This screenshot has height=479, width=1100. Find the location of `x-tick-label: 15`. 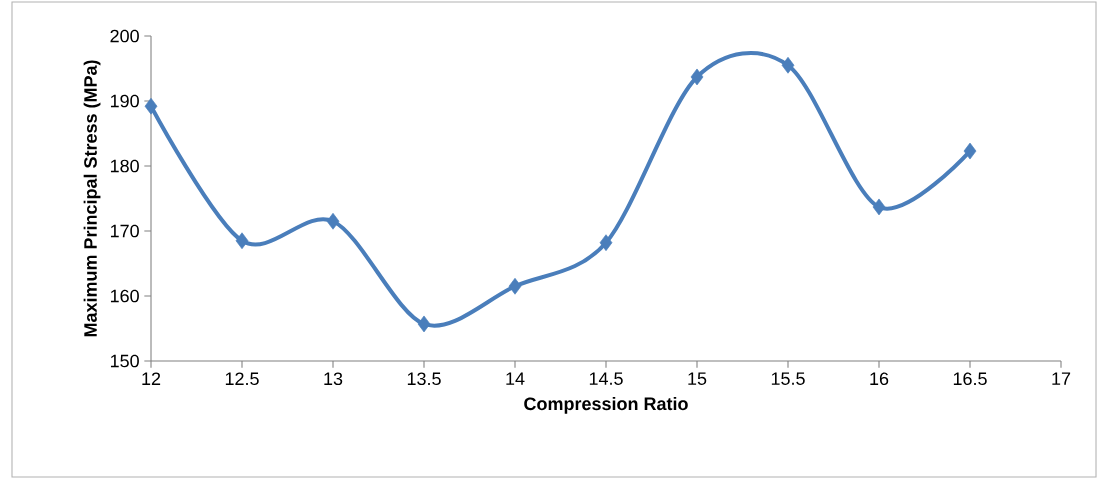

x-tick-label: 15 is located at coordinates (697, 378).